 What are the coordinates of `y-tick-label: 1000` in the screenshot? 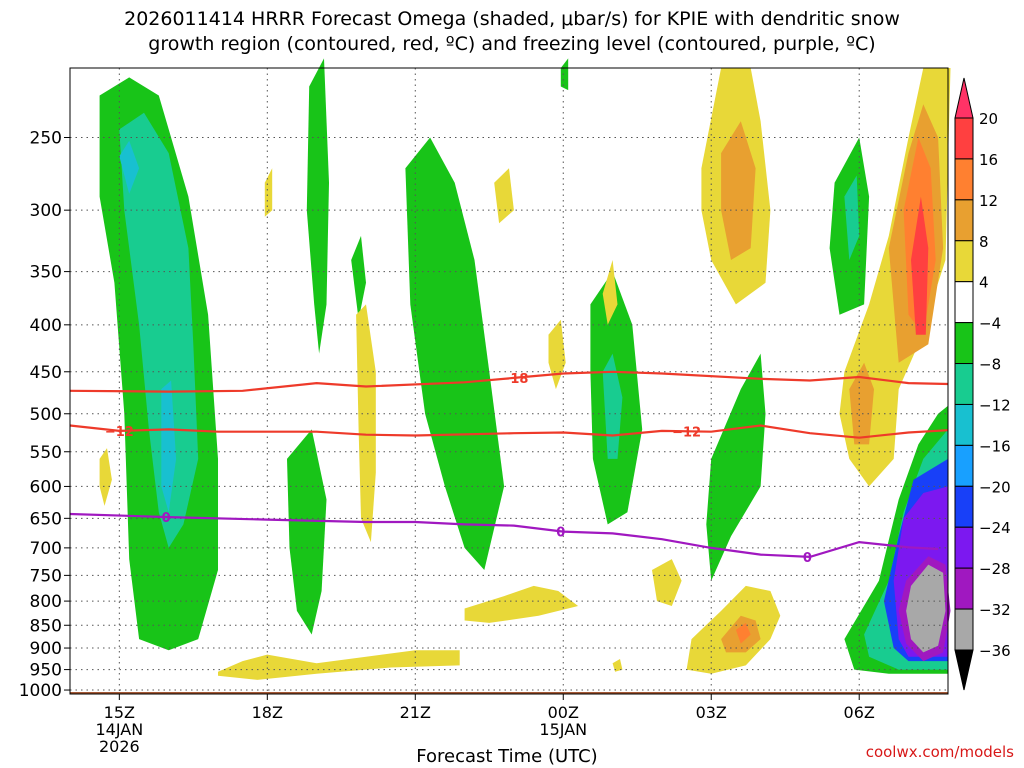 It's located at (40, 691).